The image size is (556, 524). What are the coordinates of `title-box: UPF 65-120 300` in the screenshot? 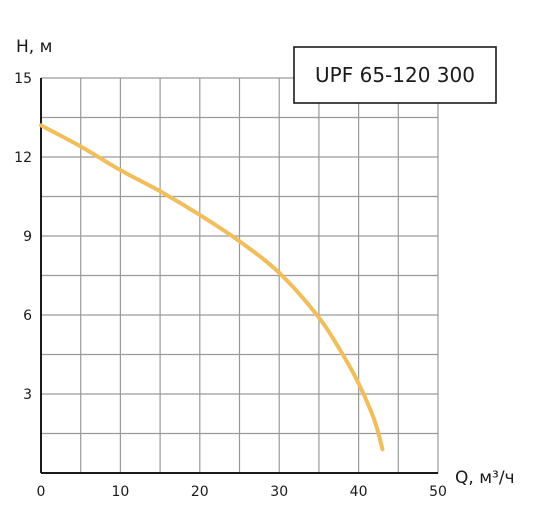 It's located at (395, 75).